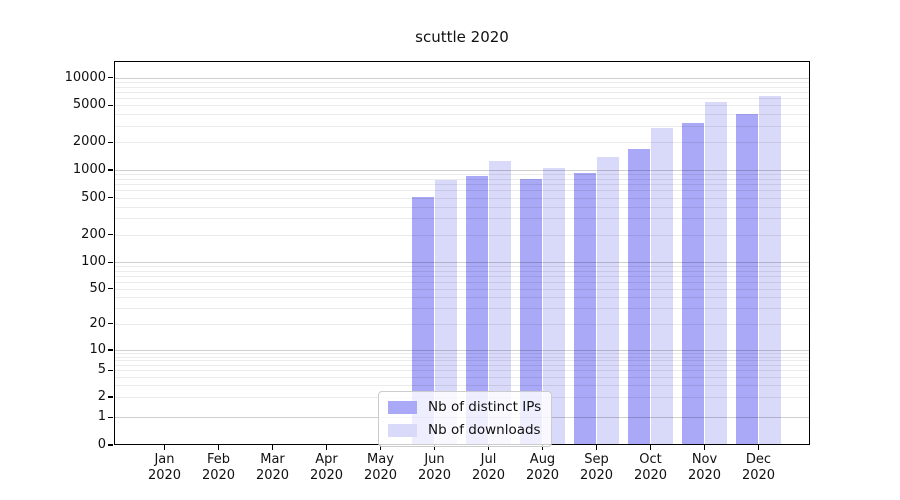  Describe the element at coordinates (381, 467) in the screenshot. I see `x-tick-label: May 2020` at that location.